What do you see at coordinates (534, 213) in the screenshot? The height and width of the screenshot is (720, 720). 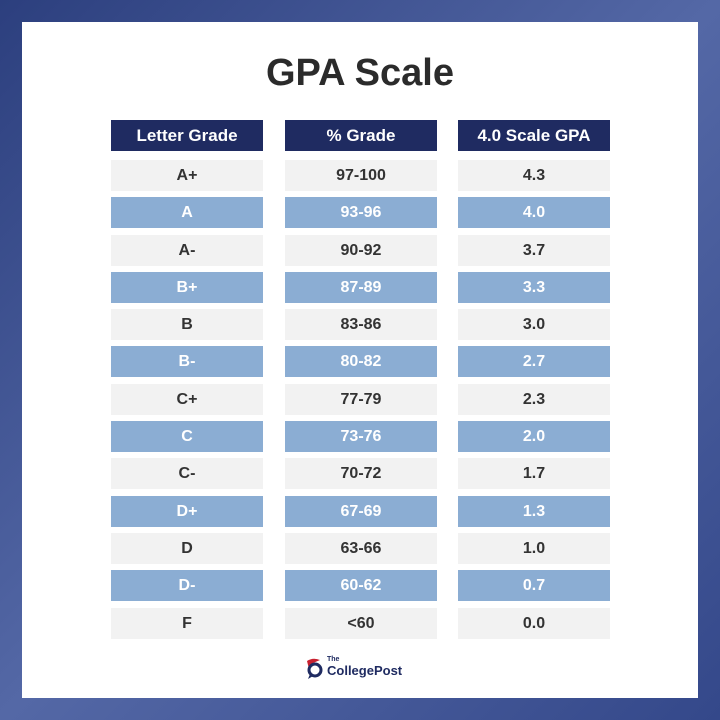 I see `table-cell: 4.0` at bounding box center [534, 213].